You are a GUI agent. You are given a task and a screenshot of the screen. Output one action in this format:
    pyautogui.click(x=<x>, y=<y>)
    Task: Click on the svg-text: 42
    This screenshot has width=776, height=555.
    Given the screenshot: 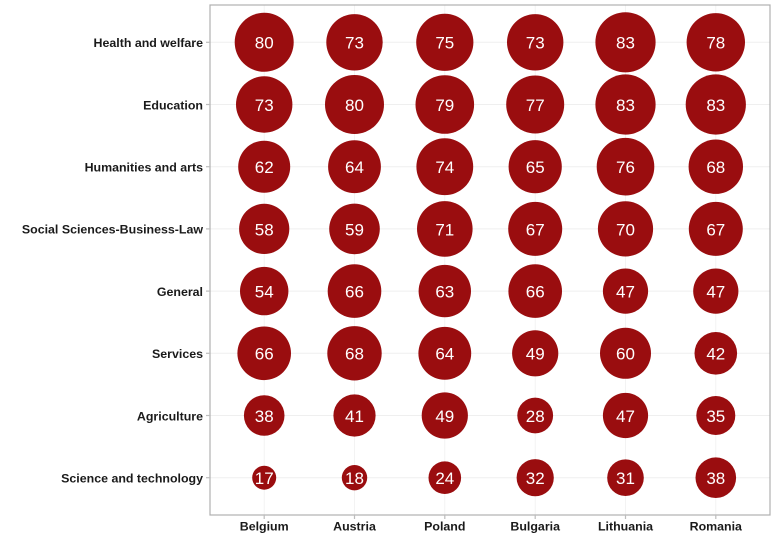 What is the action you would take?
    pyautogui.click(x=715, y=354)
    